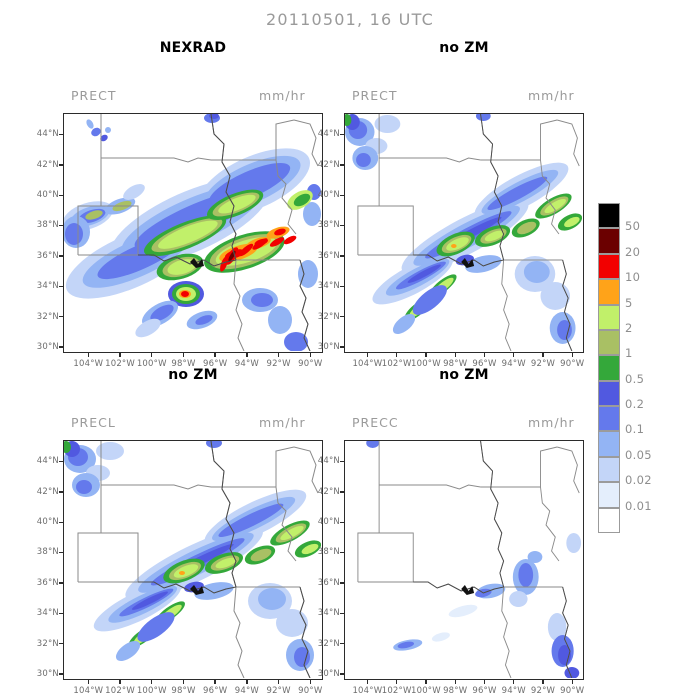 The width and height of the screenshot is (700, 700). I want to click on xtick-nexrad-102: 102°W, so click(120, 364).